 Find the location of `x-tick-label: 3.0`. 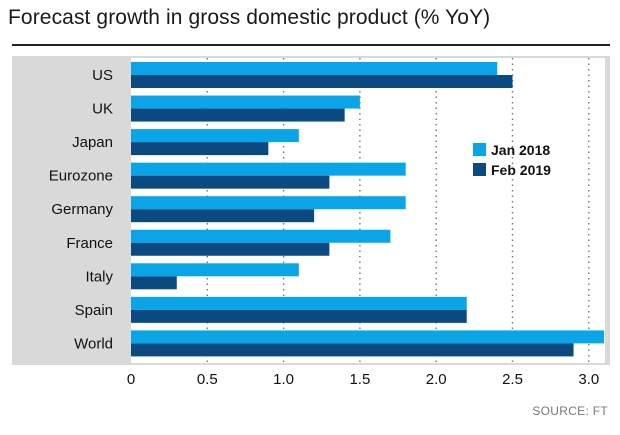

x-tick-label: 3.0 is located at coordinates (588, 379).